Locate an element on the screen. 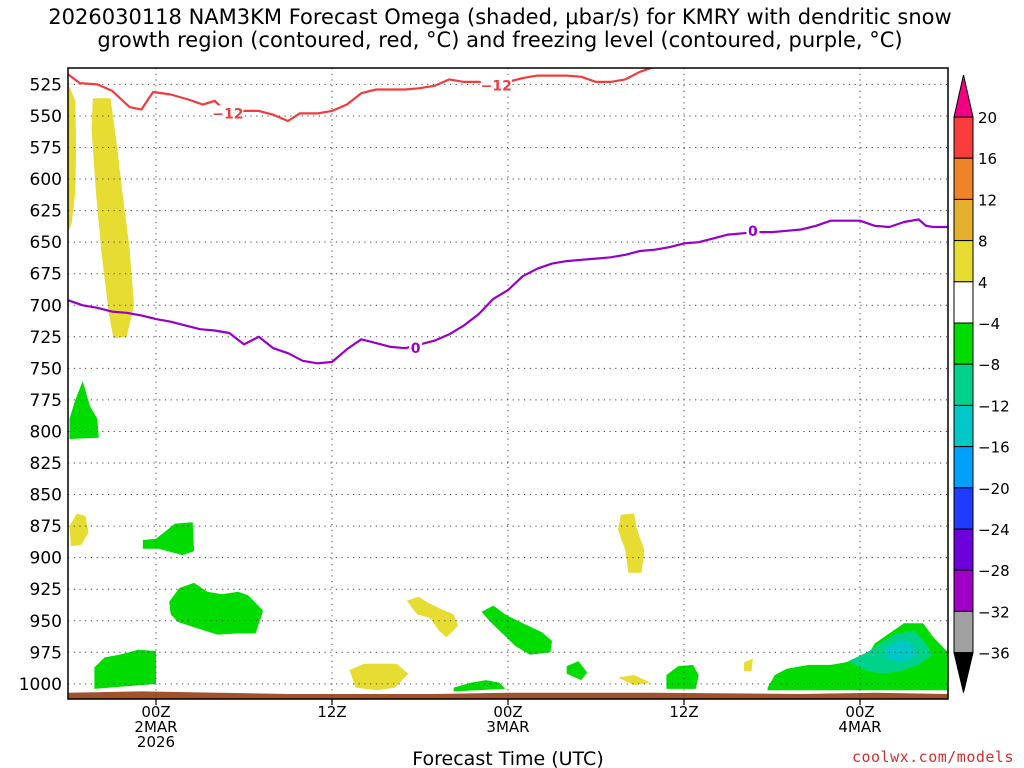 This screenshot has width=1024, height=768. y-tick-label-625: 625 is located at coordinates (46, 212).